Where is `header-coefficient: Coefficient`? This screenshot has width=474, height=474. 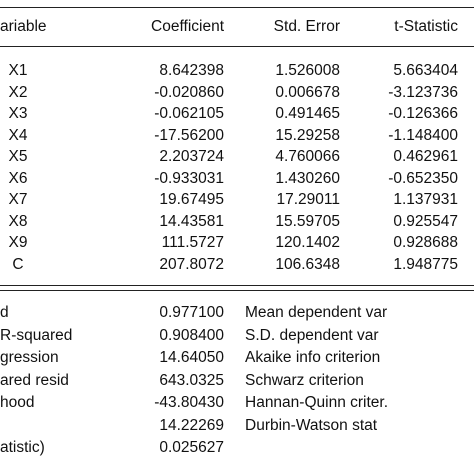
header-coefficient: Coefficient is located at coordinates (187, 26).